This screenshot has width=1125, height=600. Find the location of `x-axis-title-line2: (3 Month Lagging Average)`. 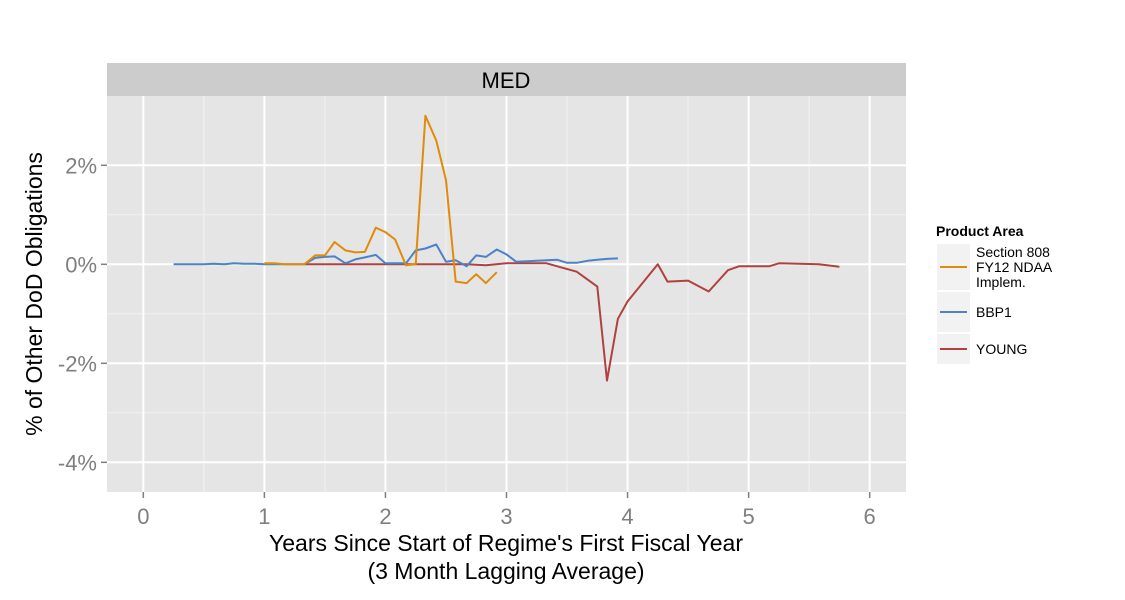

x-axis-title-line2: (3 Month Lagging Average) is located at coordinates (505, 571).